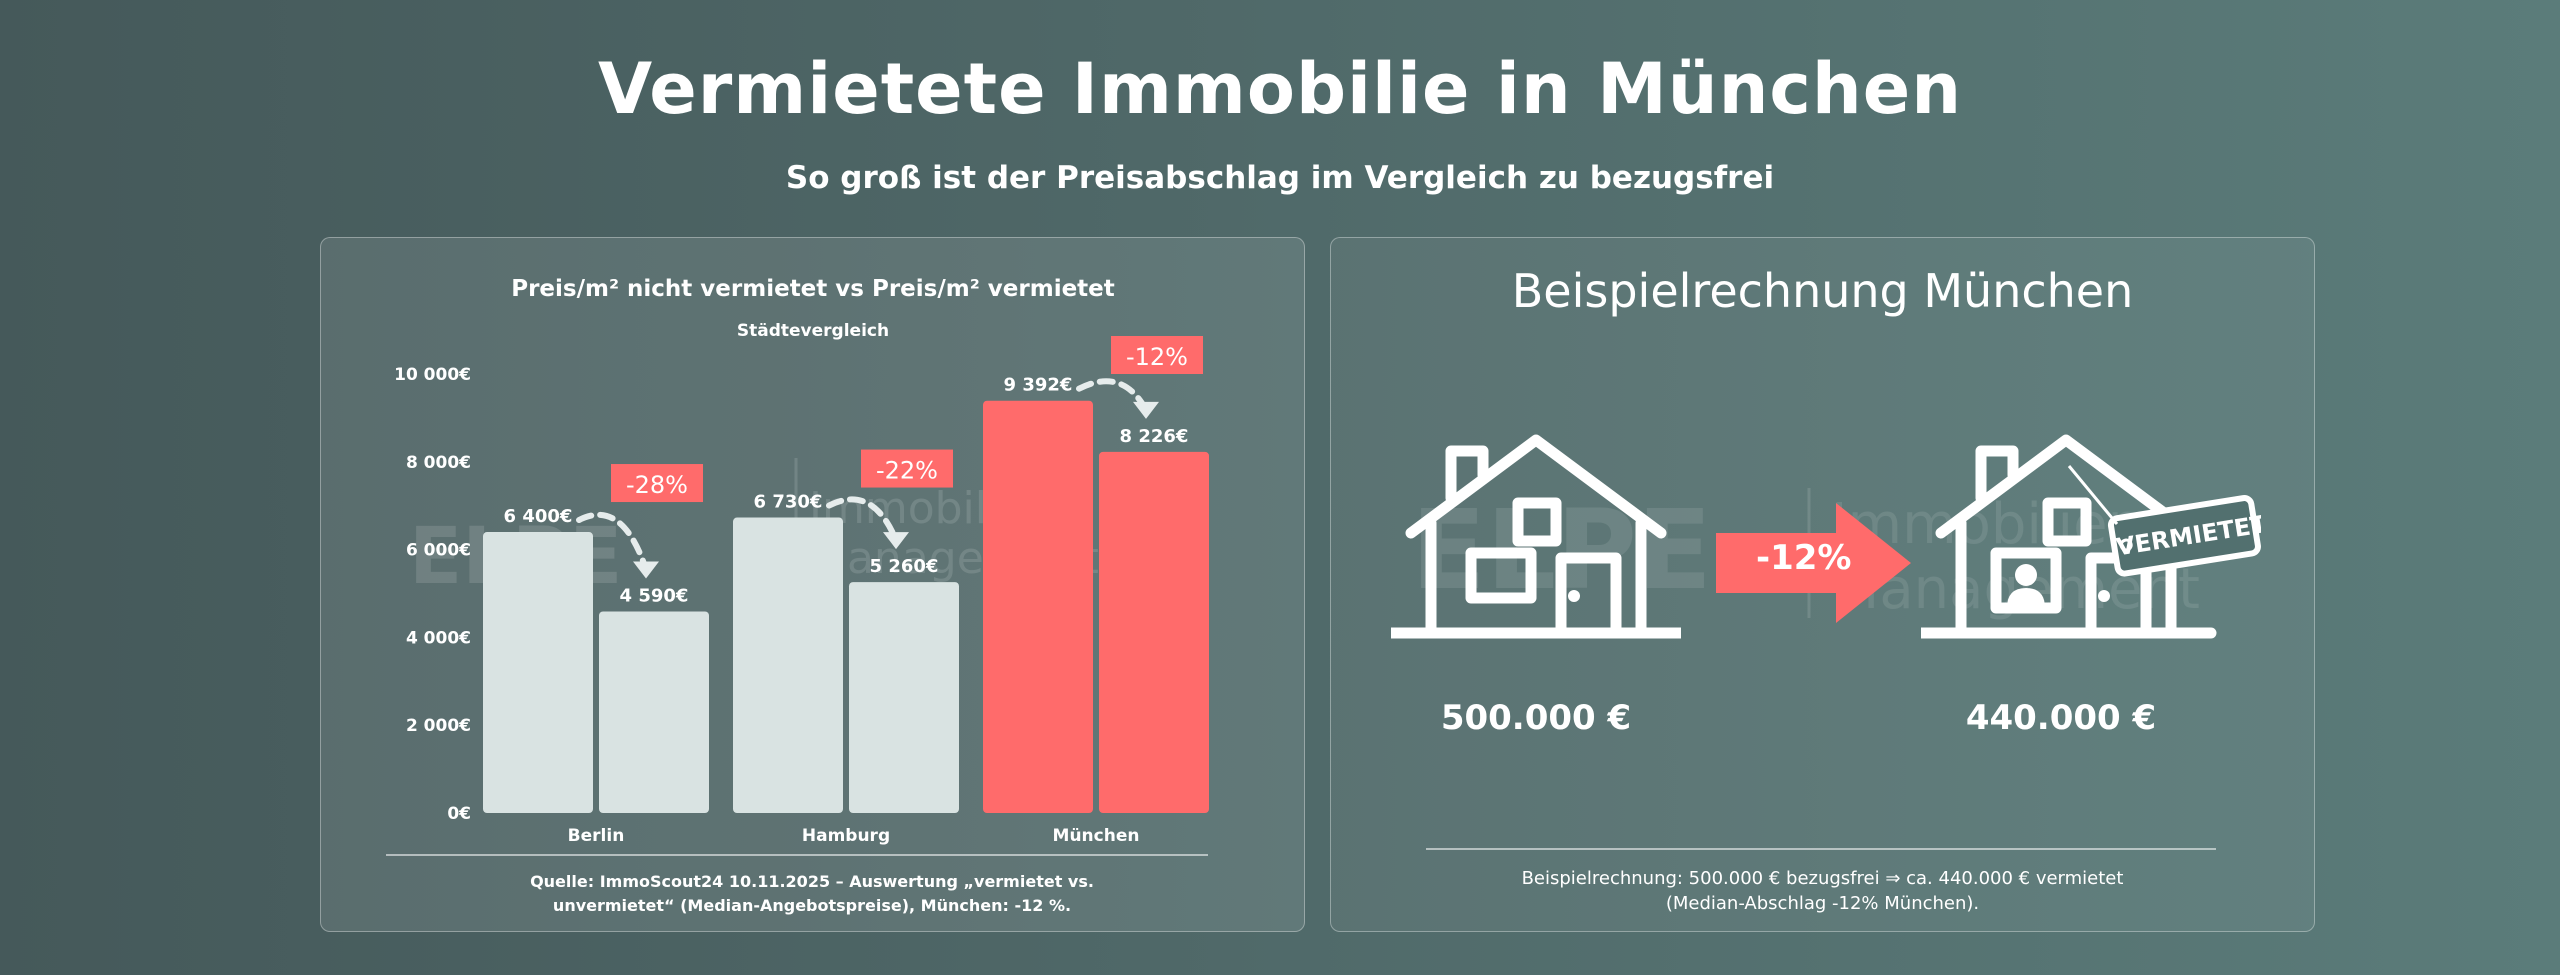  I want to click on example-title: Beispielrechnung München, so click(1822, 291).